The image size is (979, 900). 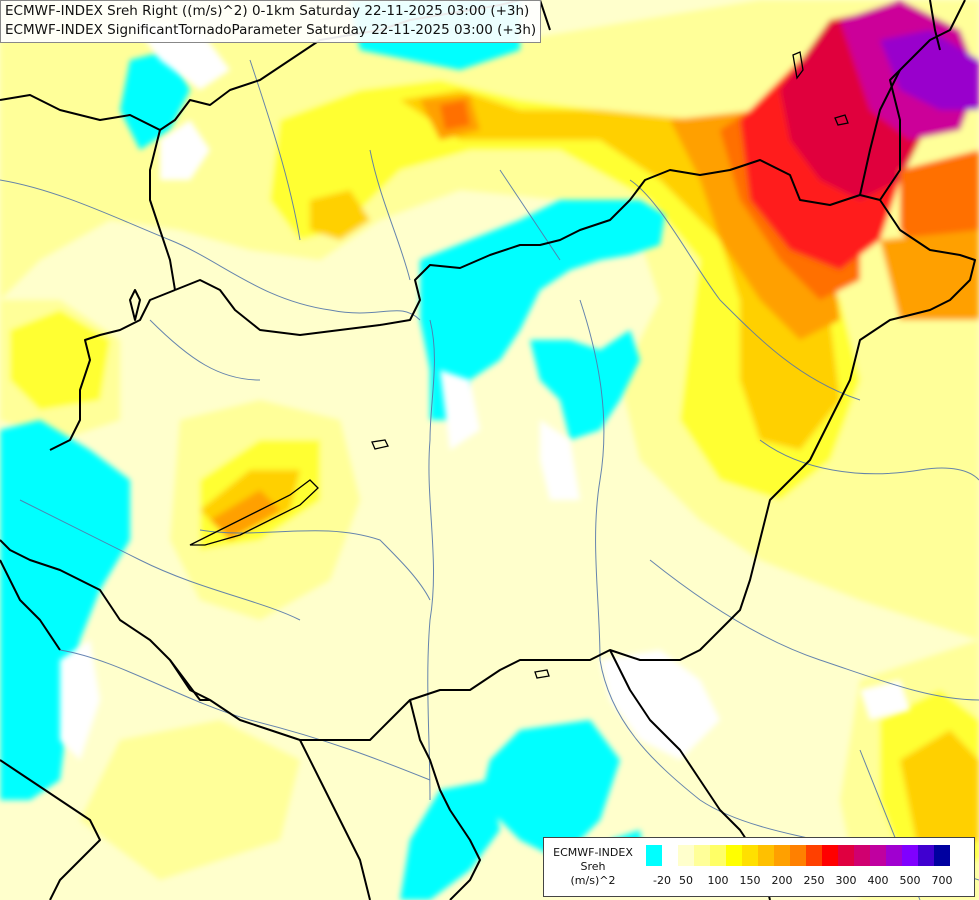 I want to click on legend-title-line-2: Sreh, so click(x=593, y=866).